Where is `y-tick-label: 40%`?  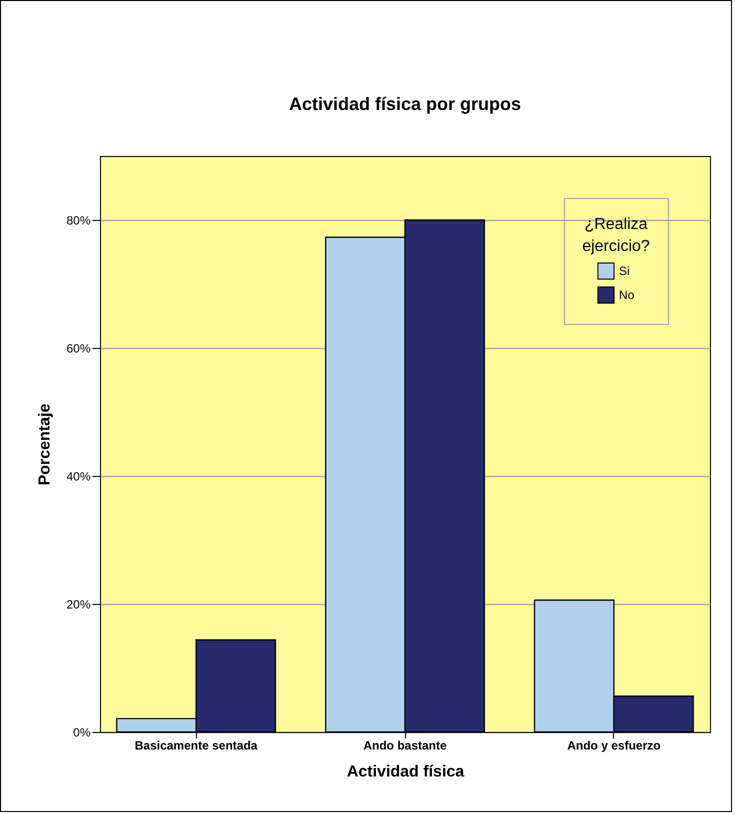 y-tick-label: 40% is located at coordinates (78, 477).